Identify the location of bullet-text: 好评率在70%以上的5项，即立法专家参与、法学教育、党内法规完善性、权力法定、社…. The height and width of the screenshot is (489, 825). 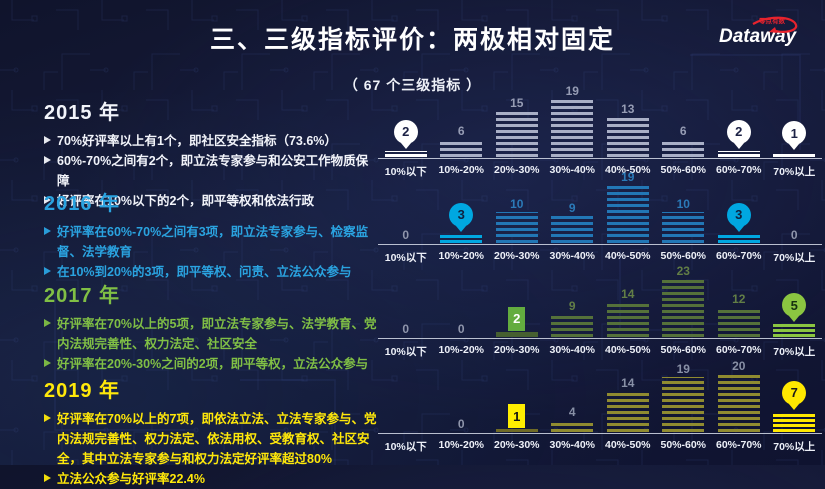
(217, 334).